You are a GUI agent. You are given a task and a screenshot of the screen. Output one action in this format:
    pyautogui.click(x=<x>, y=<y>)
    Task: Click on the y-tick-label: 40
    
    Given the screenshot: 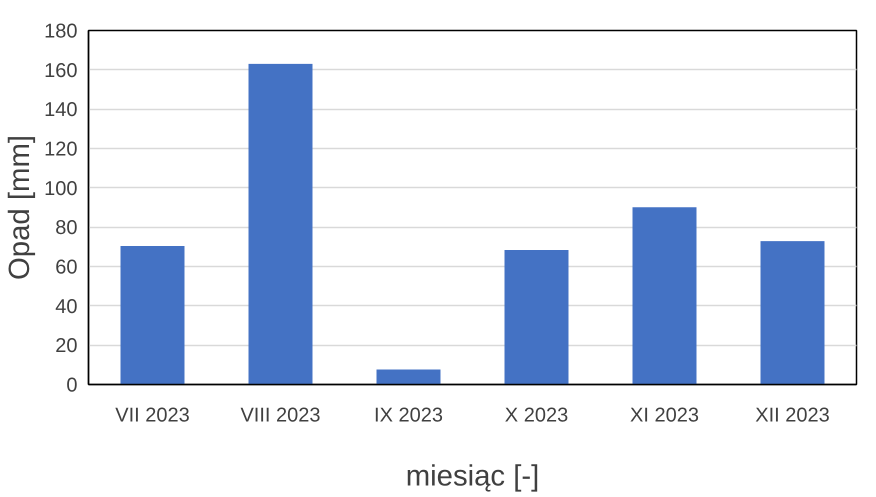 What is the action you would take?
    pyautogui.click(x=66, y=307)
    